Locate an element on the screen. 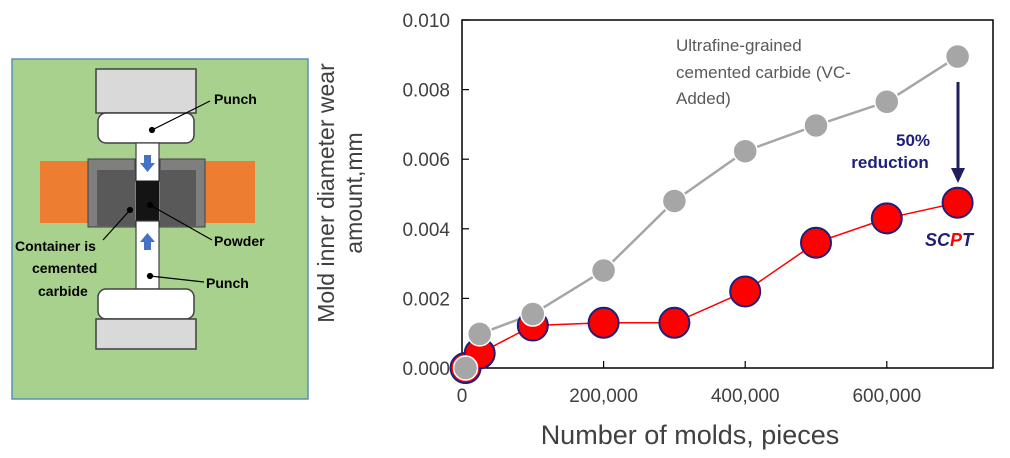  label-punch-bottom: Punch is located at coordinates (227, 283).